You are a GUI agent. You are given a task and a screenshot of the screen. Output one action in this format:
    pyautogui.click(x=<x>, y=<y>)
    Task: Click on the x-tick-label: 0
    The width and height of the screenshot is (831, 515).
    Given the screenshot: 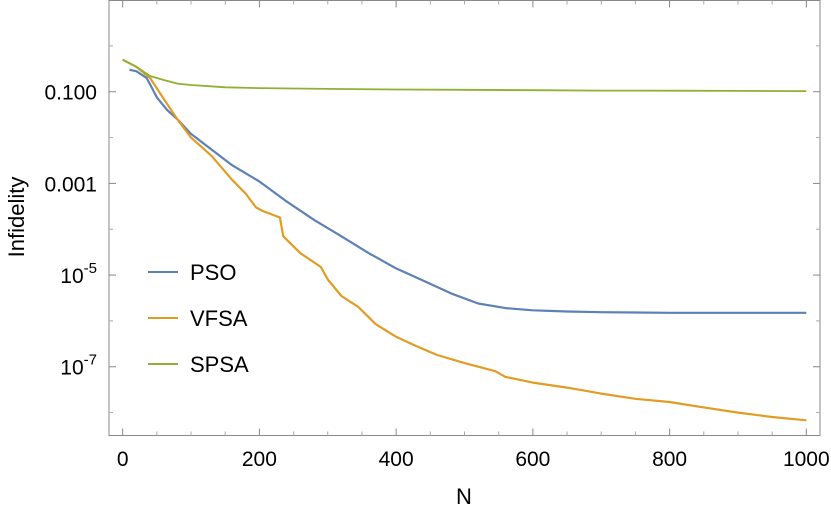 What is the action you would take?
    pyautogui.click(x=123, y=459)
    